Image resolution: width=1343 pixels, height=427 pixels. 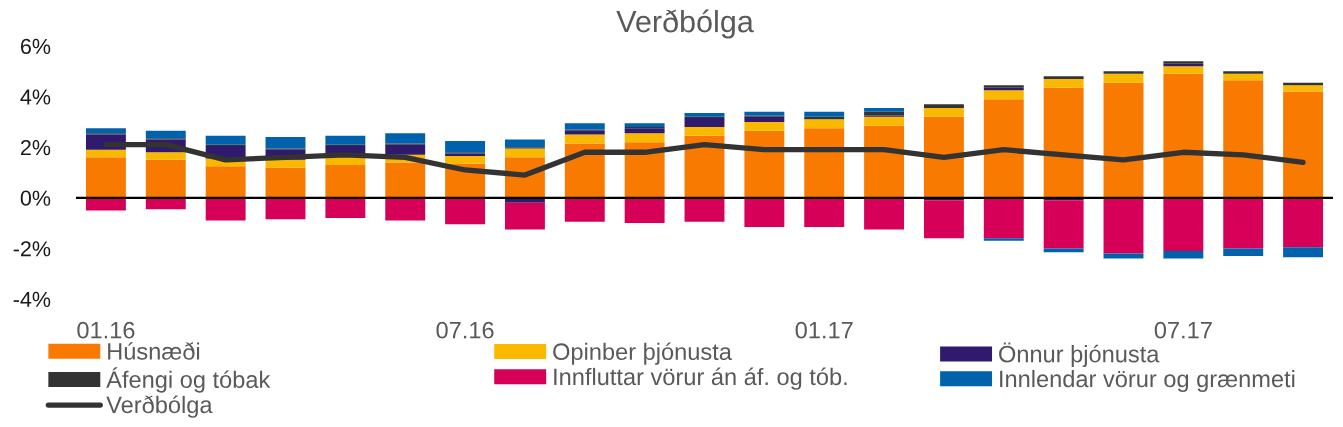 What do you see at coordinates (32, 299) in the screenshot?
I see `y-tick-label: -4%` at bounding box center [32, 299].